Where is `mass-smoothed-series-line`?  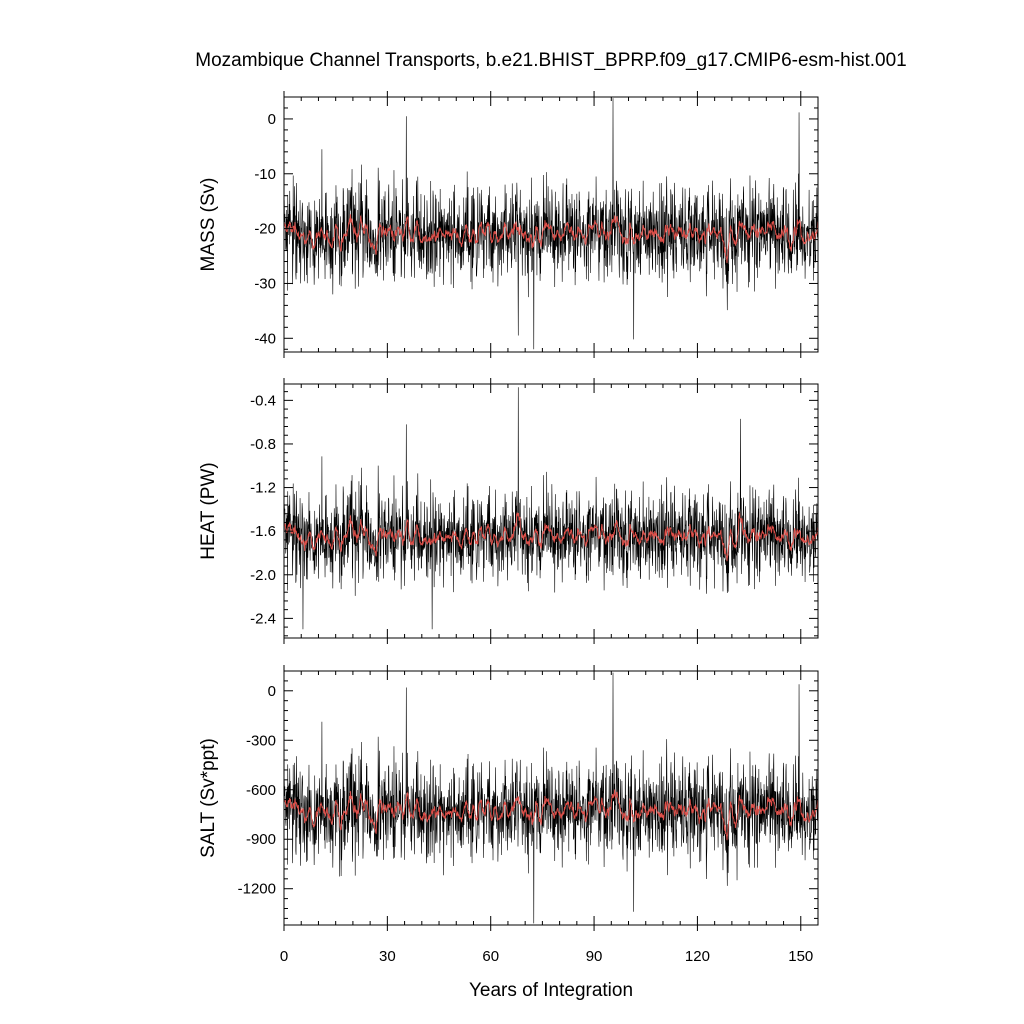
mass-smoothed-series-line is located at coordinates (551, 239).